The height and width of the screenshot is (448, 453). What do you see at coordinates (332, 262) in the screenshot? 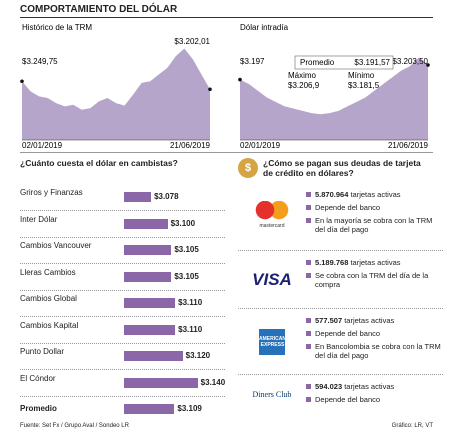
I see `bullet-count: 5.189.768` at bounding box center [332, 262].